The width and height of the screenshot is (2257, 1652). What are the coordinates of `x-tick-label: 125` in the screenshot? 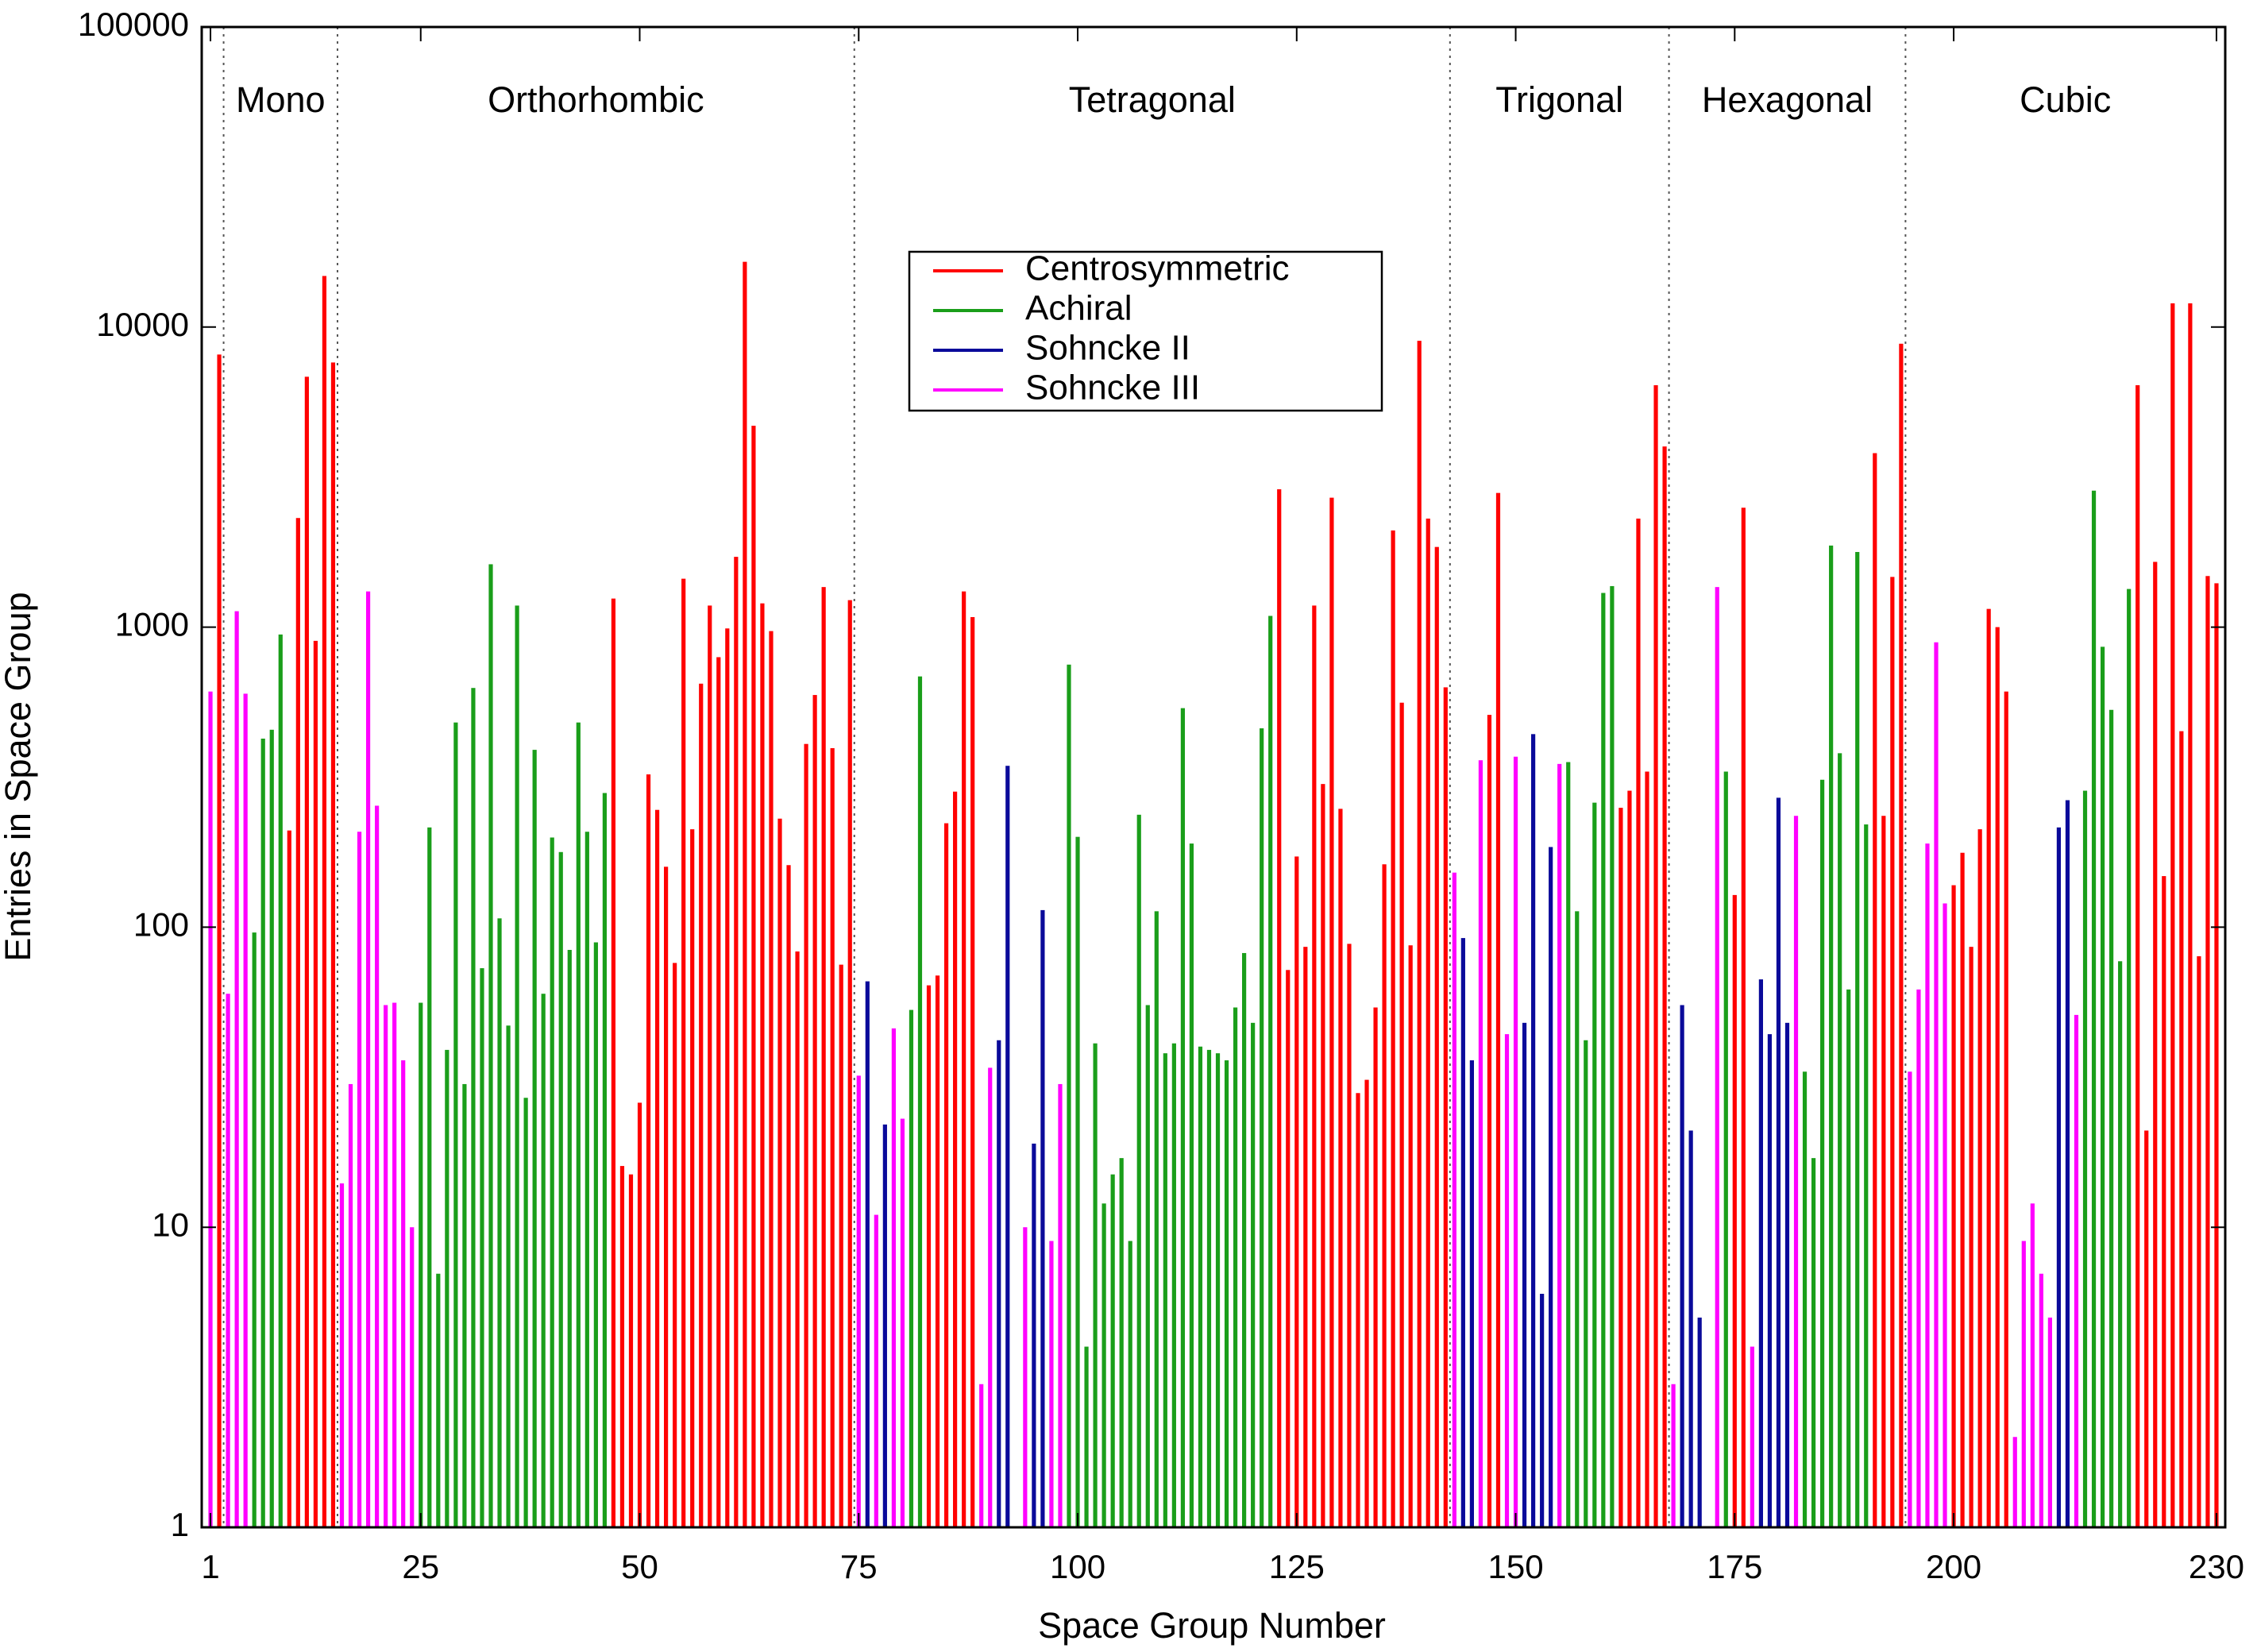 It's located at (1297, 1566).